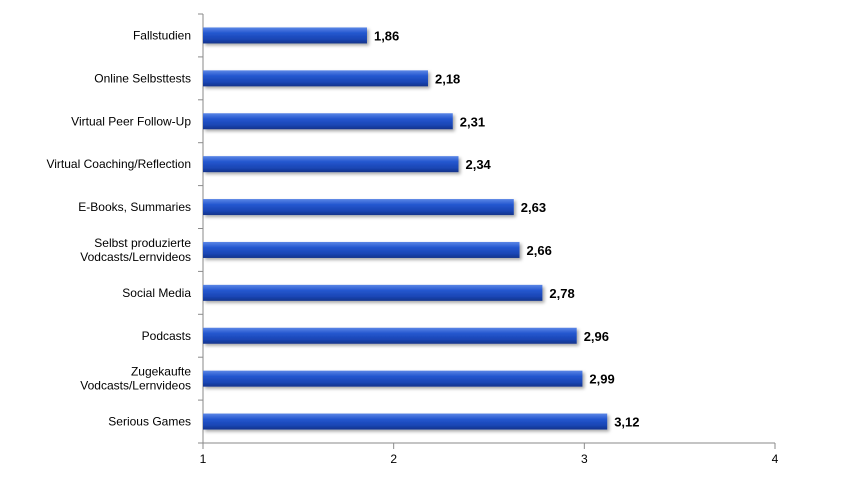 Image resolution: width=866 pixels, height=500 pixels. Describe the element at coordinates (775, 459) in the screenshot. I see `x-tick-label: 4` at that location.